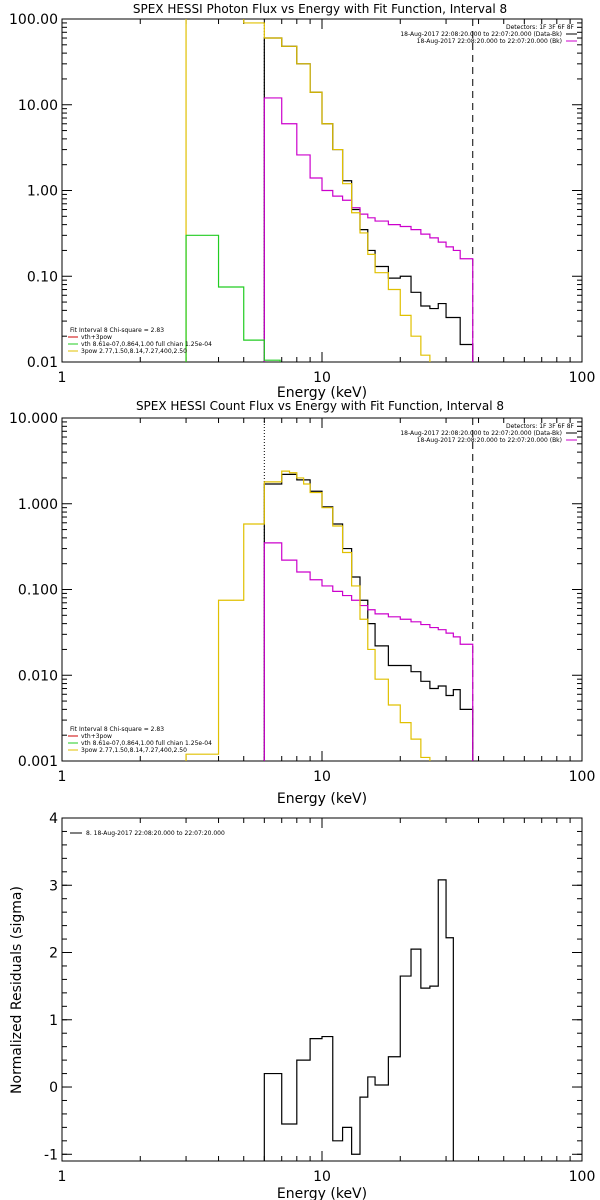 The width and height of the screenshot is (600, 1200). What do you see at coordinates (38, 591) in the screenshot?
I see `y-tick-label: 0.100` at bounding box center [38, 591].